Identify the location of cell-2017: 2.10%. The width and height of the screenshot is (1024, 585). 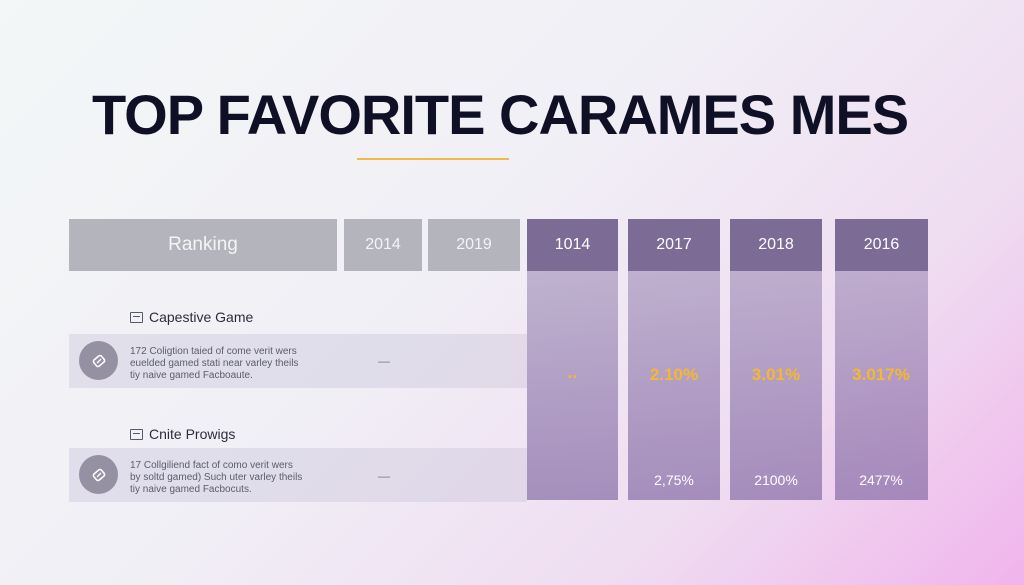
(674, 374).